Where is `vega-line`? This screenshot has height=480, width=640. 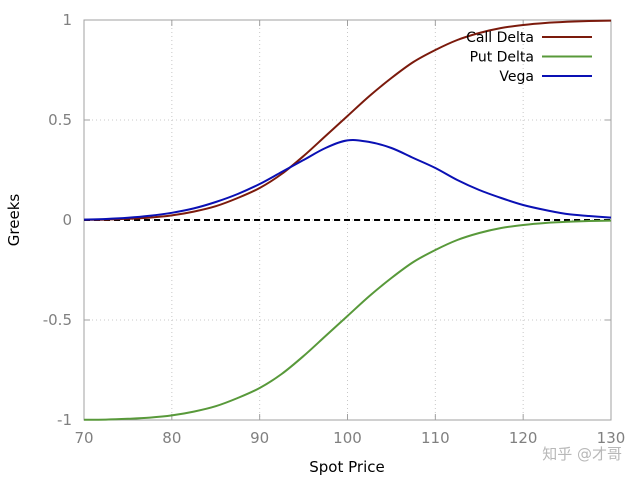 vega-line is located at coordinates (347, 180).